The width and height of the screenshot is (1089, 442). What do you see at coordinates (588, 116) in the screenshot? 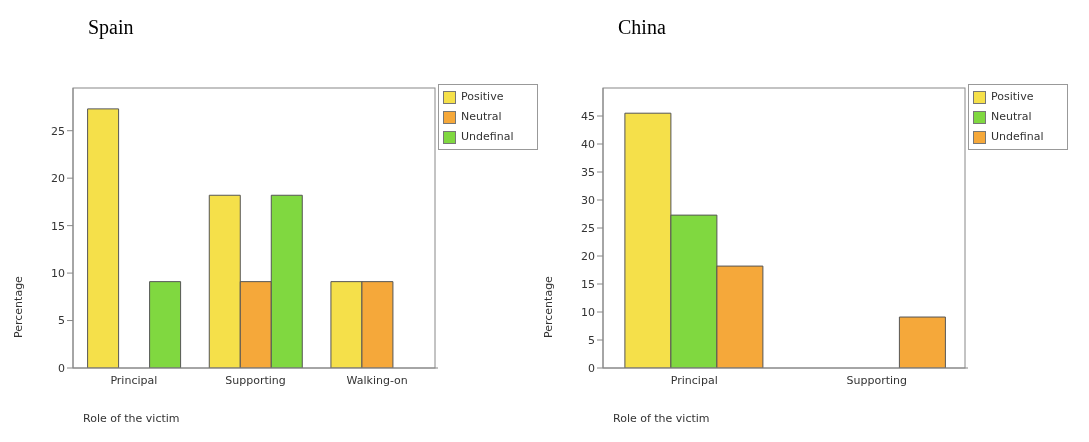
I see `y-tick-label: 45` at bounding box center [588, 116].